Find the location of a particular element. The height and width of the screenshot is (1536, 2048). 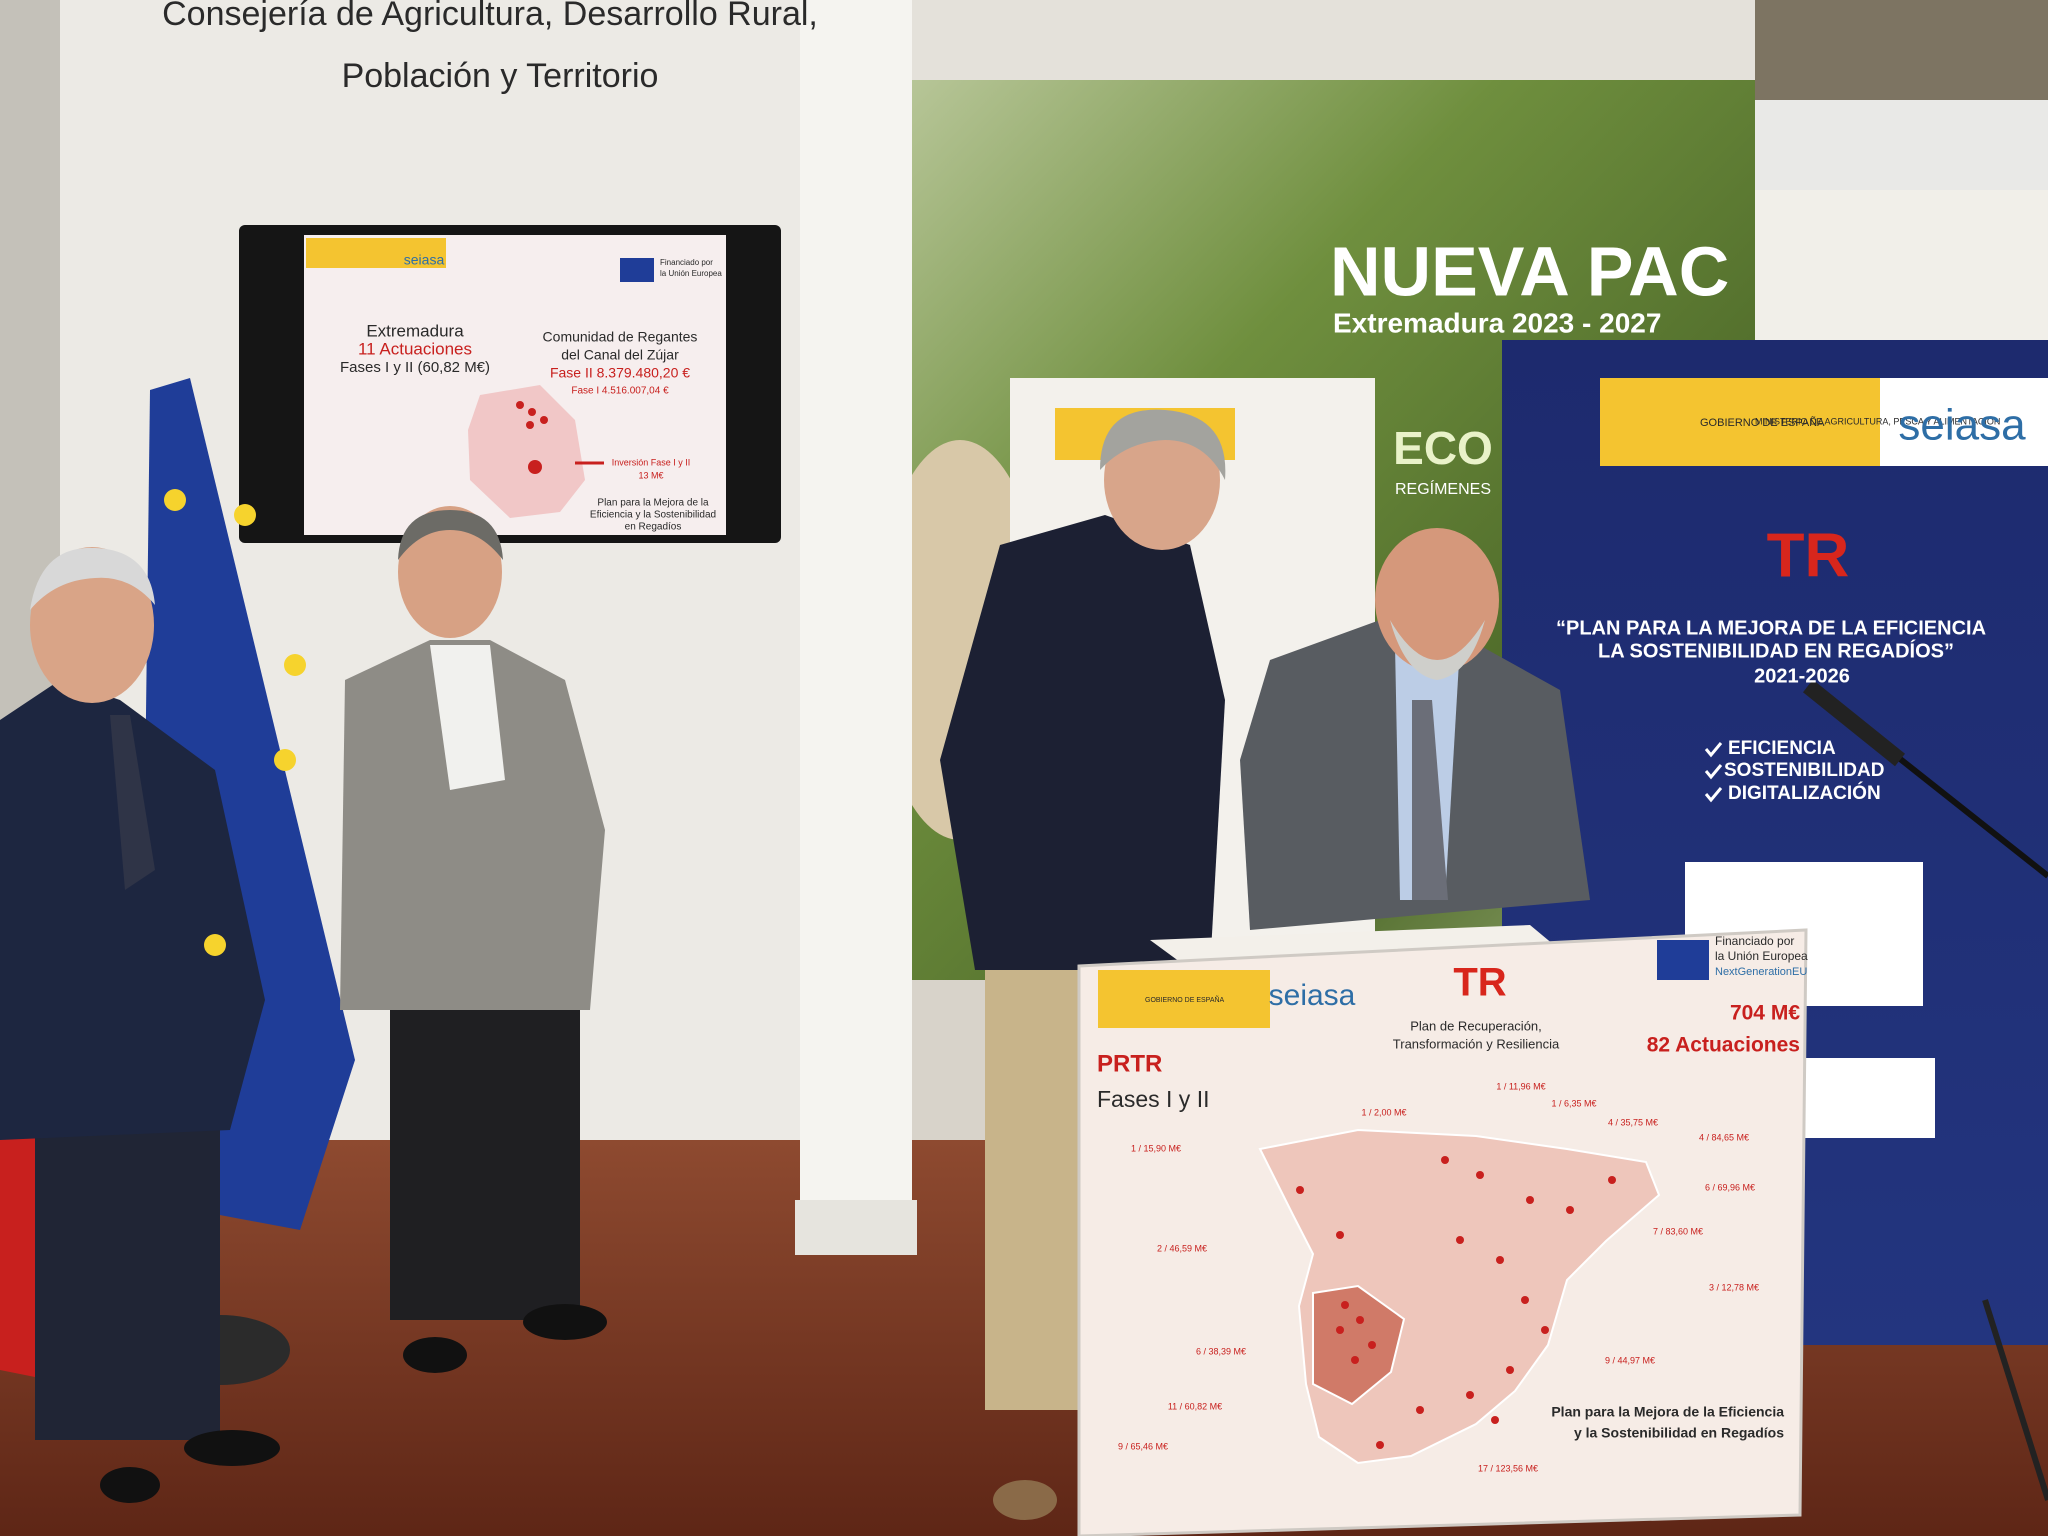

label-board-map-labels-6: 6 / 69,96 M€ is located at coordinates (1730, 1187).